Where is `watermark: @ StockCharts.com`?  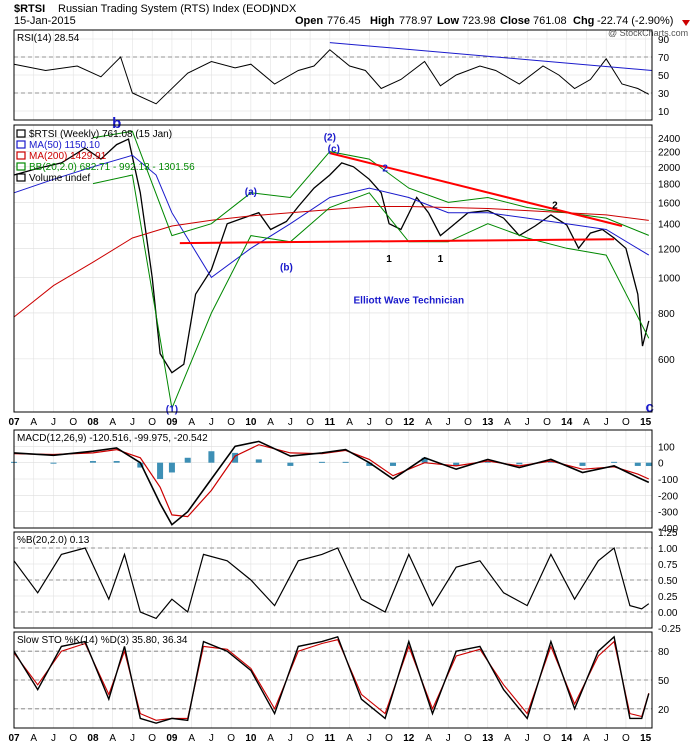 watermark: @ StockCharts.com is located at coordinates (648, 33).